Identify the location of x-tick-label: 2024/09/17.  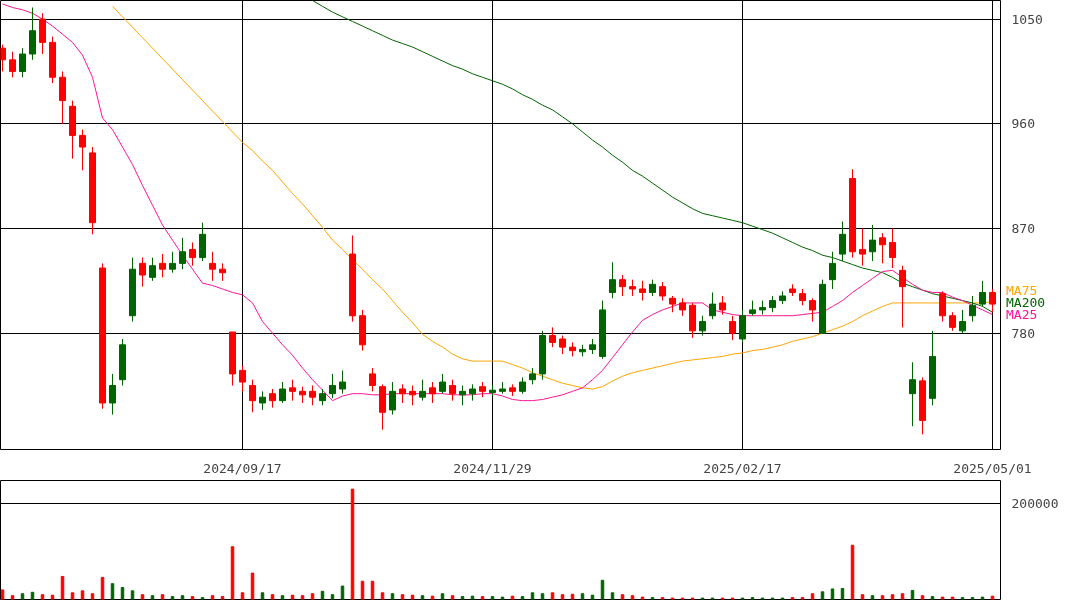
(242, 468).